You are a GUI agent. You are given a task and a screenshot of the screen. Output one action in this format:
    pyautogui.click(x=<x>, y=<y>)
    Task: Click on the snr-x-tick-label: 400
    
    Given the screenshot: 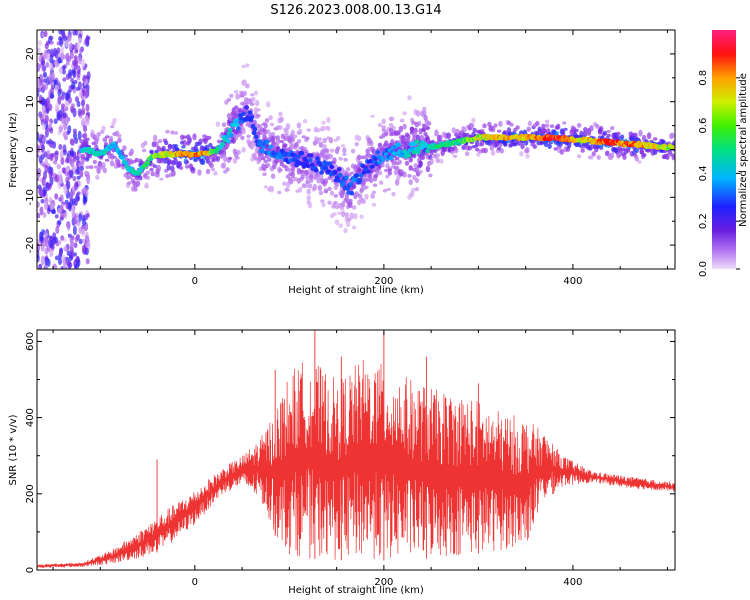 What is the action you would take?
    pyautogui.click(x=572, y=582)
    